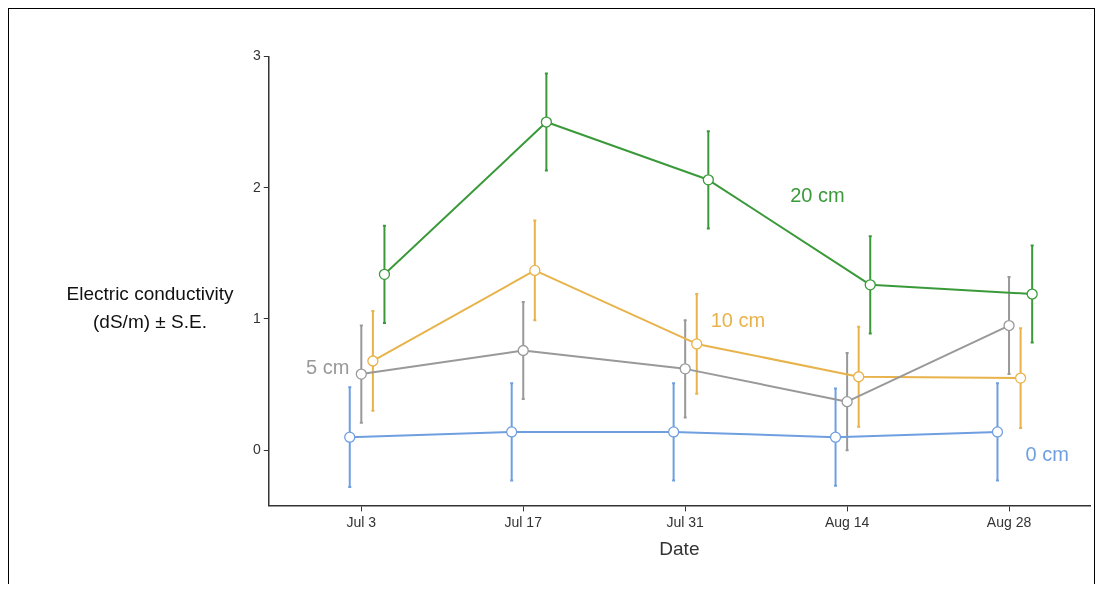 The width and height of the screenshot is (1103, 590). I want to click on x-tick-label: Aug 14, so click(847, 521).